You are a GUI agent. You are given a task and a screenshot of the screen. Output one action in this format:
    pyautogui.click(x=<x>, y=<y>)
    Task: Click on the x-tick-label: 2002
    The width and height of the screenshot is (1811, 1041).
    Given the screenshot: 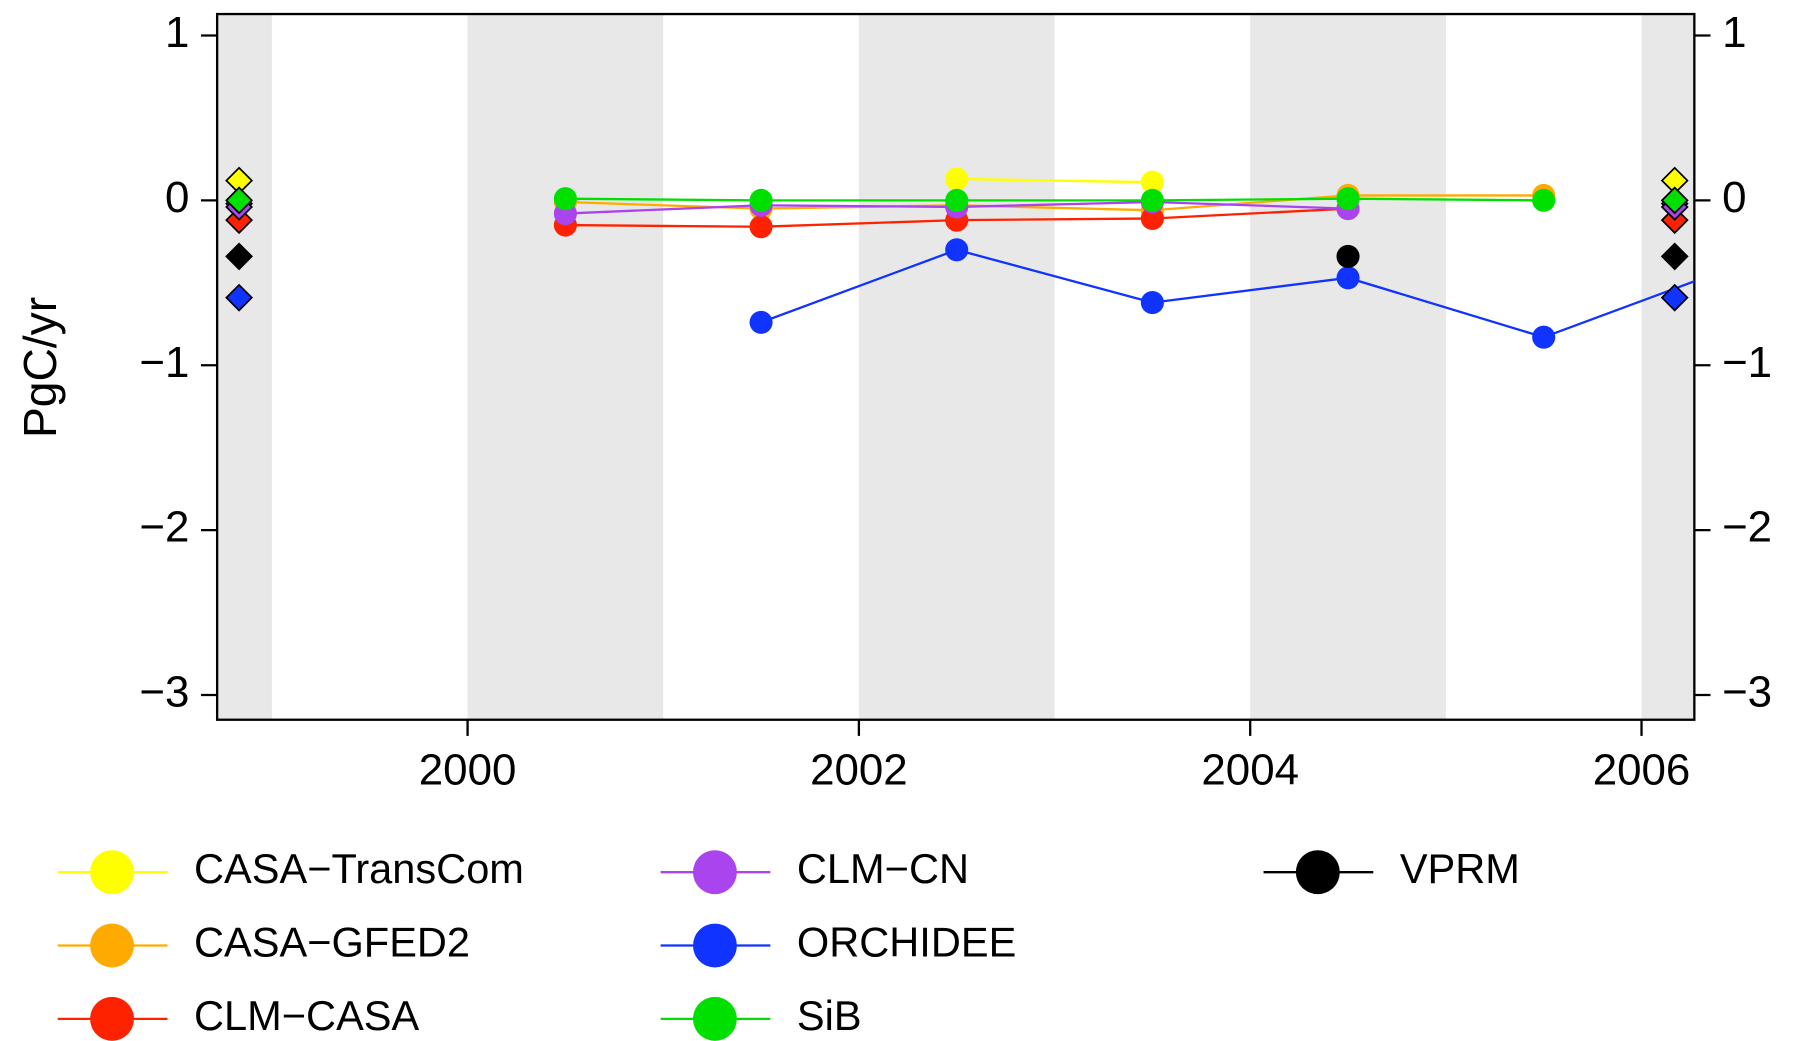 What is the action you would take?
    pyautogui.click(x=859, y=769)
    